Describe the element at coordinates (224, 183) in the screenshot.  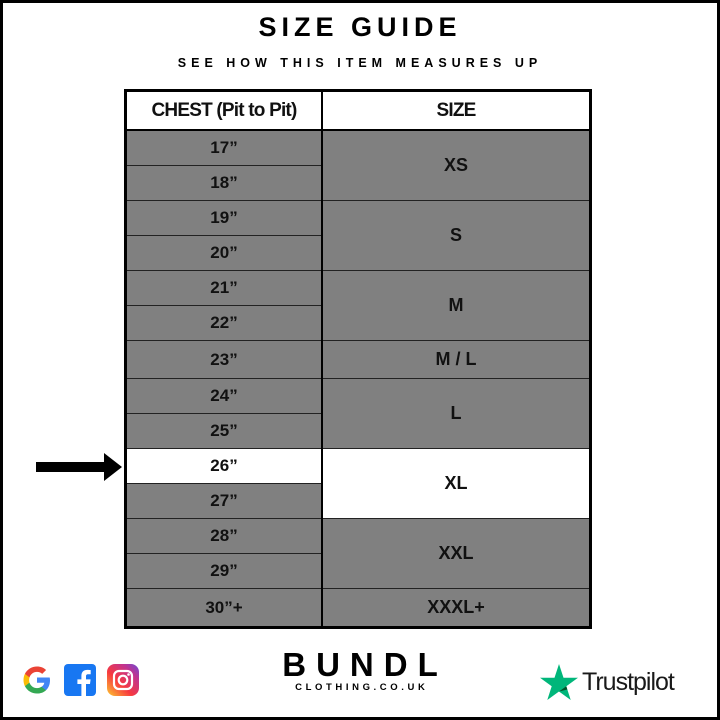
I see `chest-cell: 18”` at that location.